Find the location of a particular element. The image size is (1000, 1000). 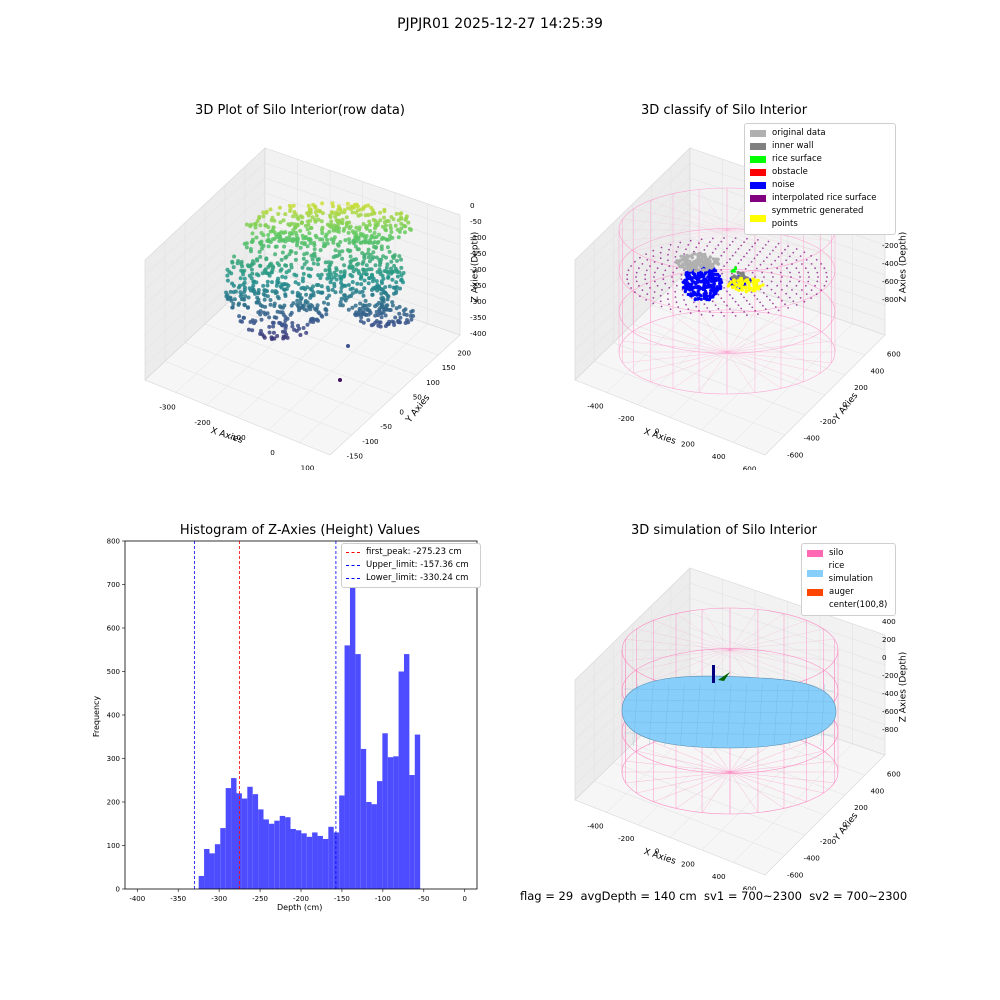

legend-entry: interpolated rice surface is located at coordinates (820, 198).